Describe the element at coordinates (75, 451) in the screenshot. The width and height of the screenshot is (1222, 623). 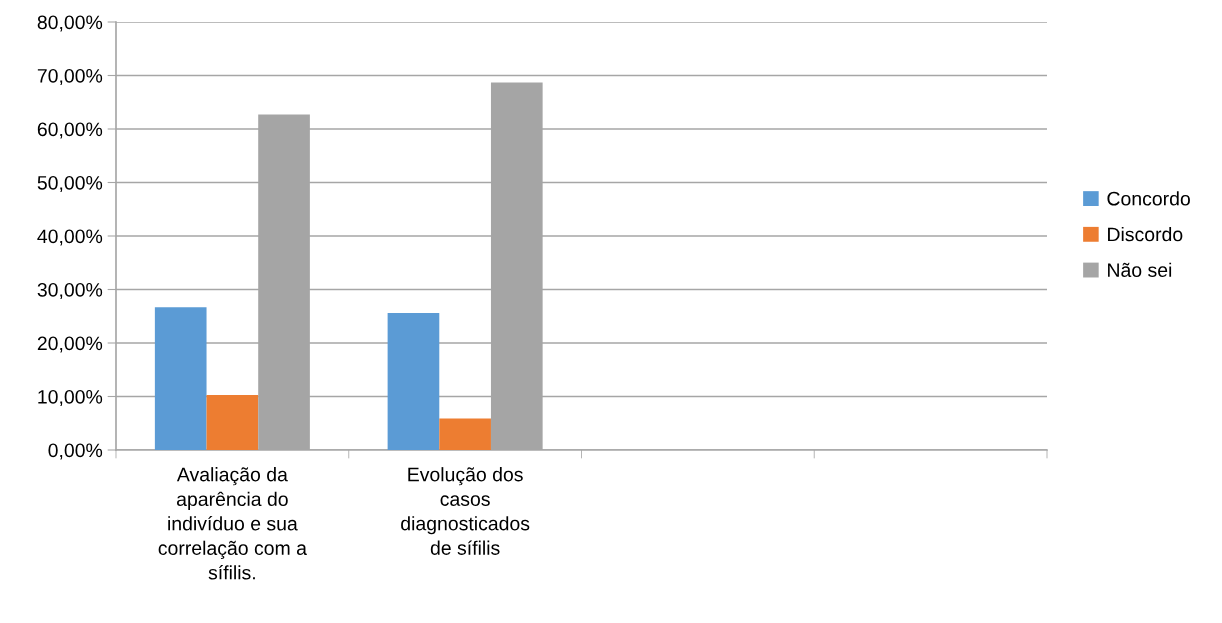
I see `y-tick-label: 0,00%` at that location.